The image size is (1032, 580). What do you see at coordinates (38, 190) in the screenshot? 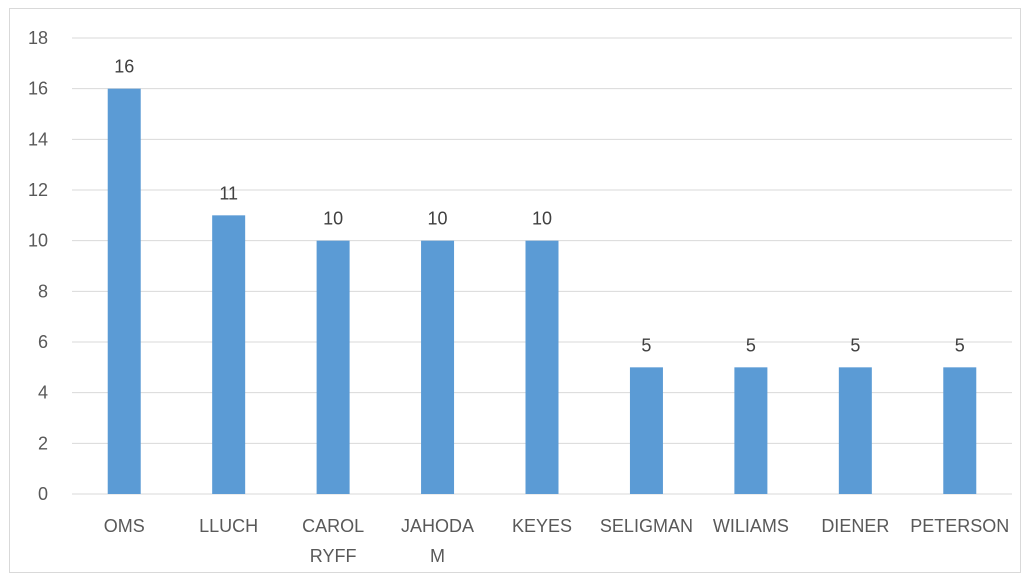
I see `y-tick-label: 12` at bounding box center [38, 190].